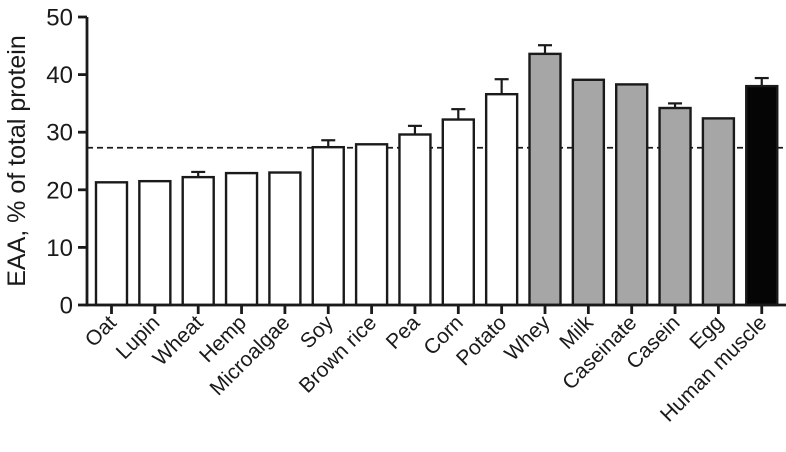 Image resolution: width=786 pixels, height=452 pixels. I want to click on y-tick-label: 0, so click(66, 306).